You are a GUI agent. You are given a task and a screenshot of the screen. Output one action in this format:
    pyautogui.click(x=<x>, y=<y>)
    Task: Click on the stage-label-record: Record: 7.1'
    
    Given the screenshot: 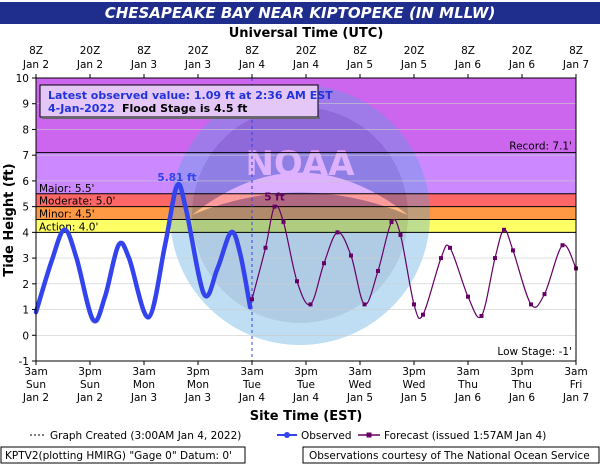 What is the action you would take?
    pyautogui.click(x=540, y=147)
    